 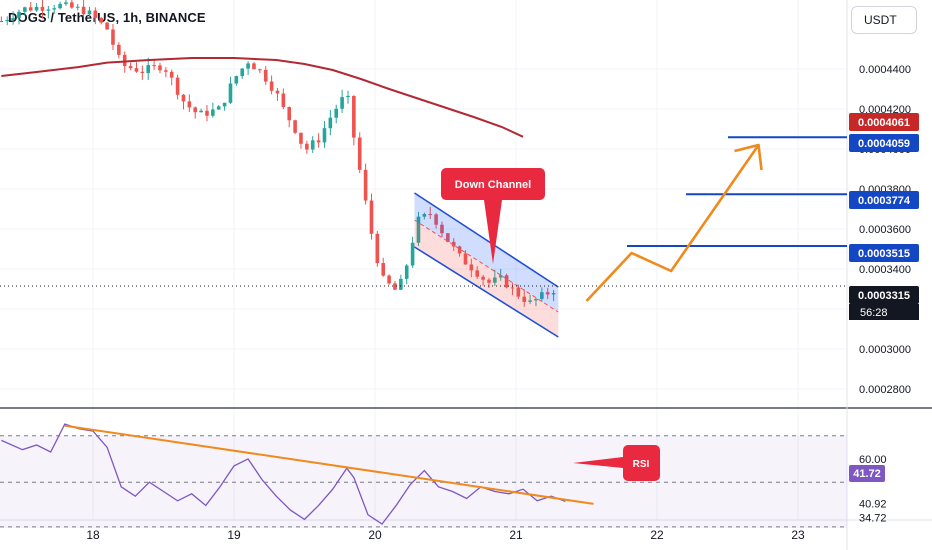 I want to click on symbol-title: DOGS / TetherUS, 1h, BINANCE, so click(x=107, y=17).